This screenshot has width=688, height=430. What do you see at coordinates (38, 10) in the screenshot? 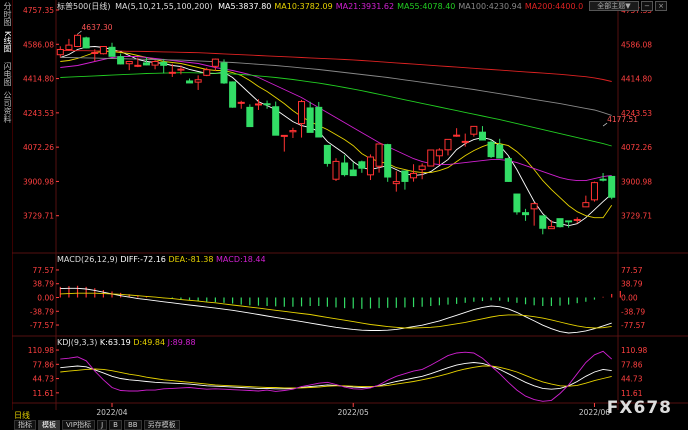
I see `price-ytick-left-0: 4757.35` at bounding box center [38, 10].